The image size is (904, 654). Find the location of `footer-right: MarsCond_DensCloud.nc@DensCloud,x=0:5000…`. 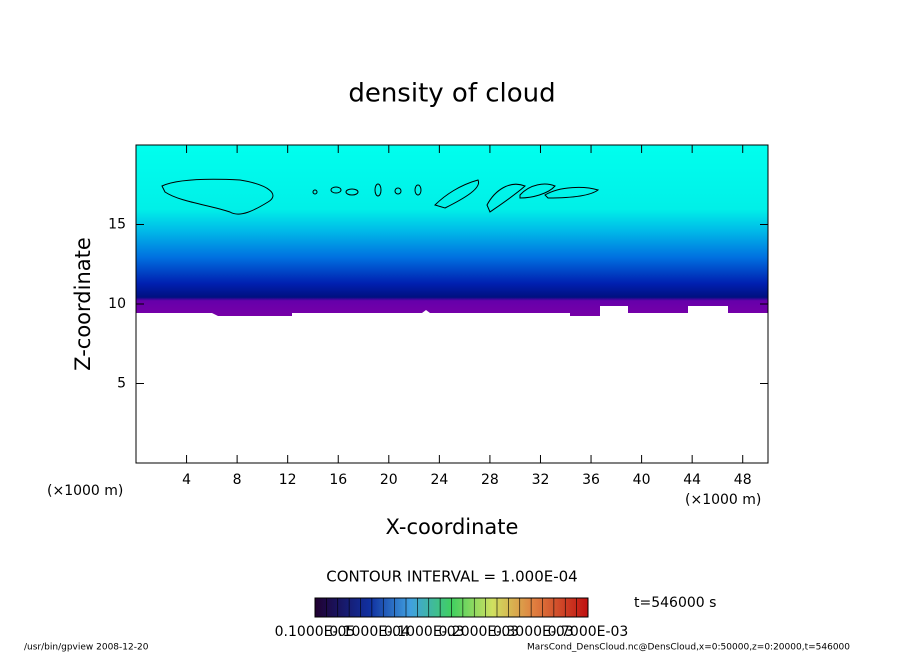

footer-right: MarsCond_DensCloud.nc@DensCloud,x=0:5000… is located at coordinates (688, 648).